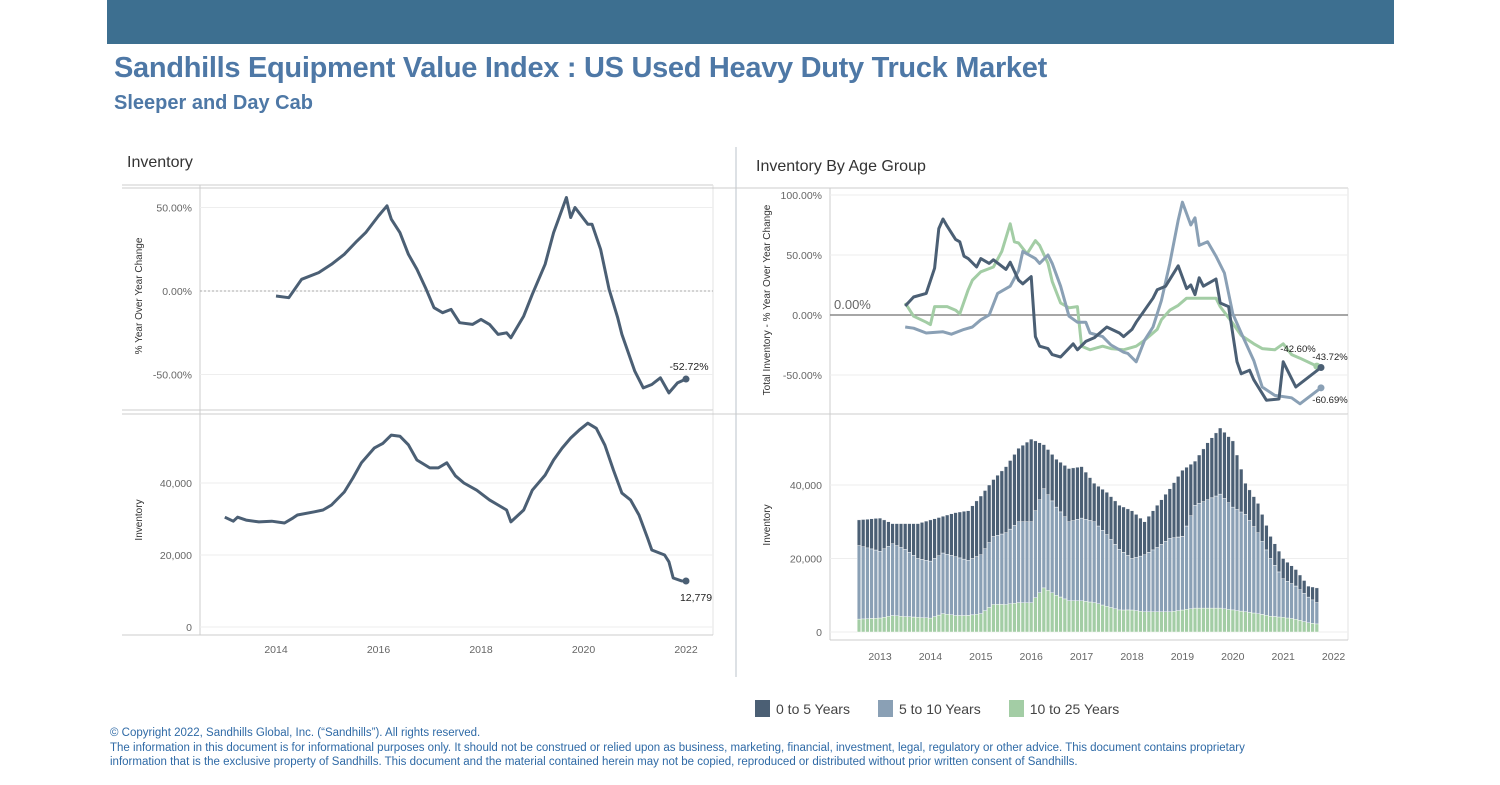 Image resolution: width=1500 pixels, height=785 pixels. Describe the element at coordinates (929, 708) in the screenshot. I see `legend-item-5-to-10: 5 to 10 Years` at that location.